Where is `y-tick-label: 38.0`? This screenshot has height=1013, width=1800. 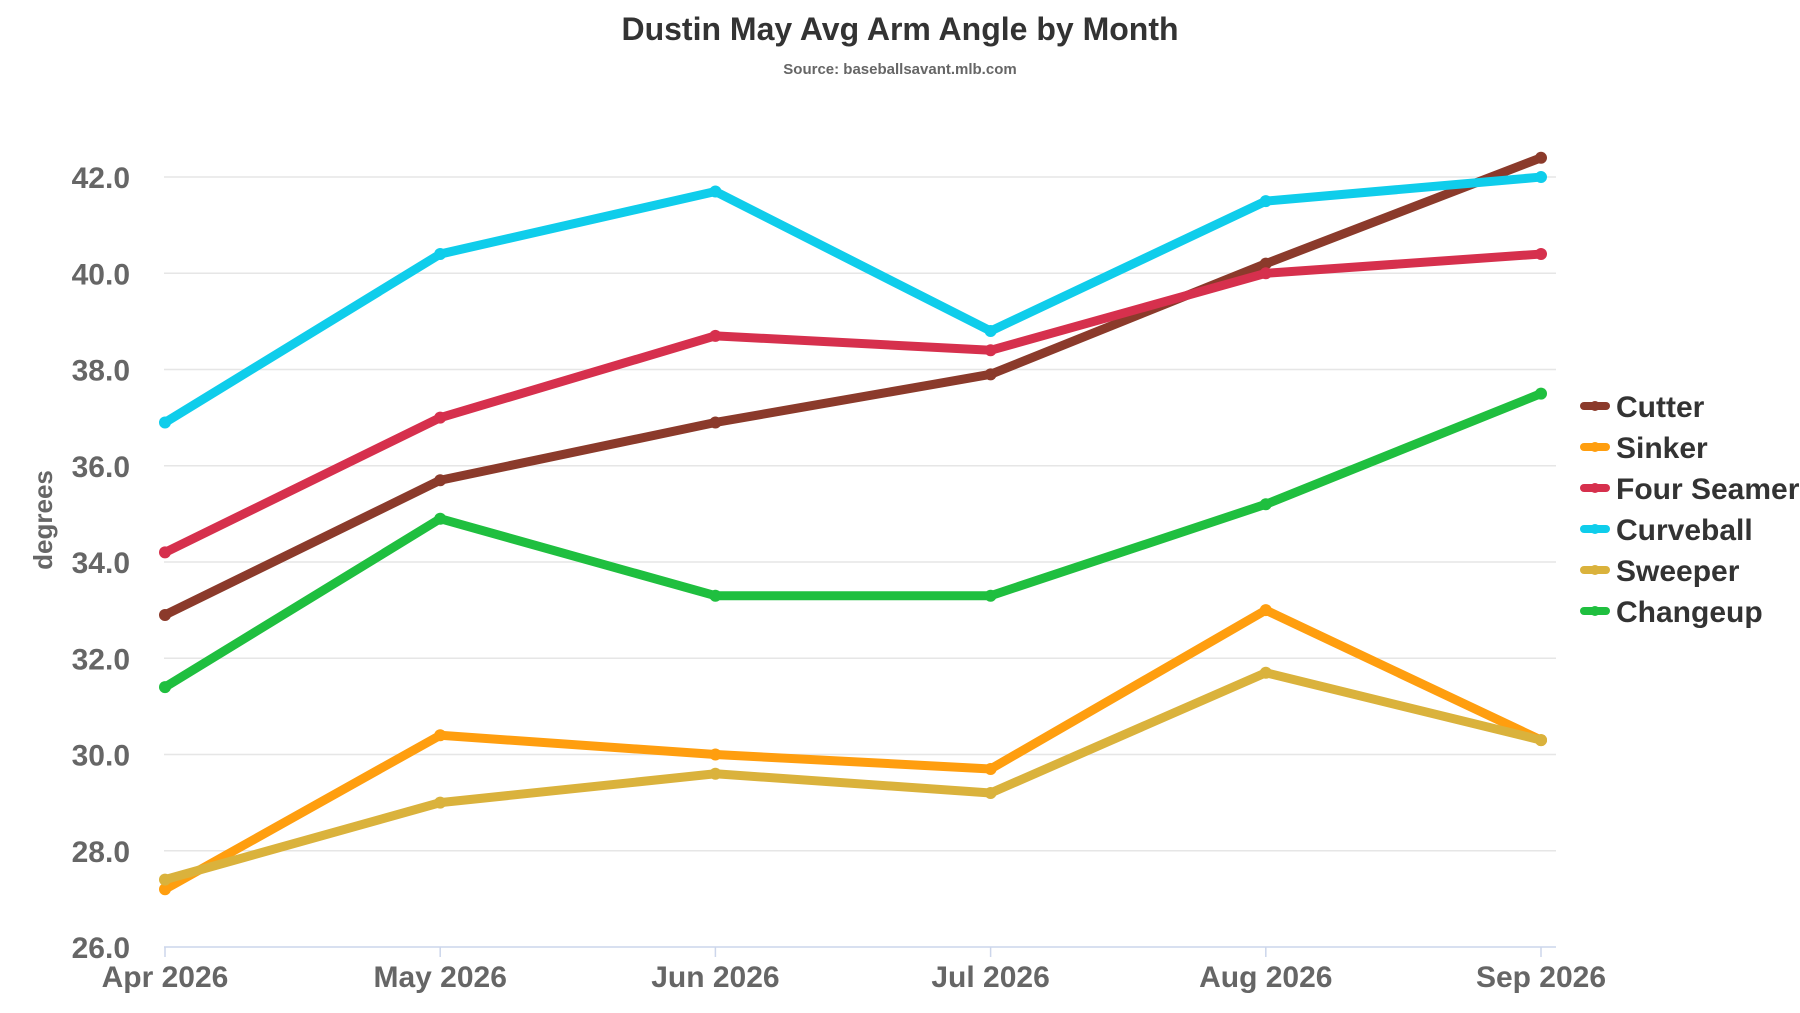
y-tick-label: 38.0 is located at coordinates (101, 371).